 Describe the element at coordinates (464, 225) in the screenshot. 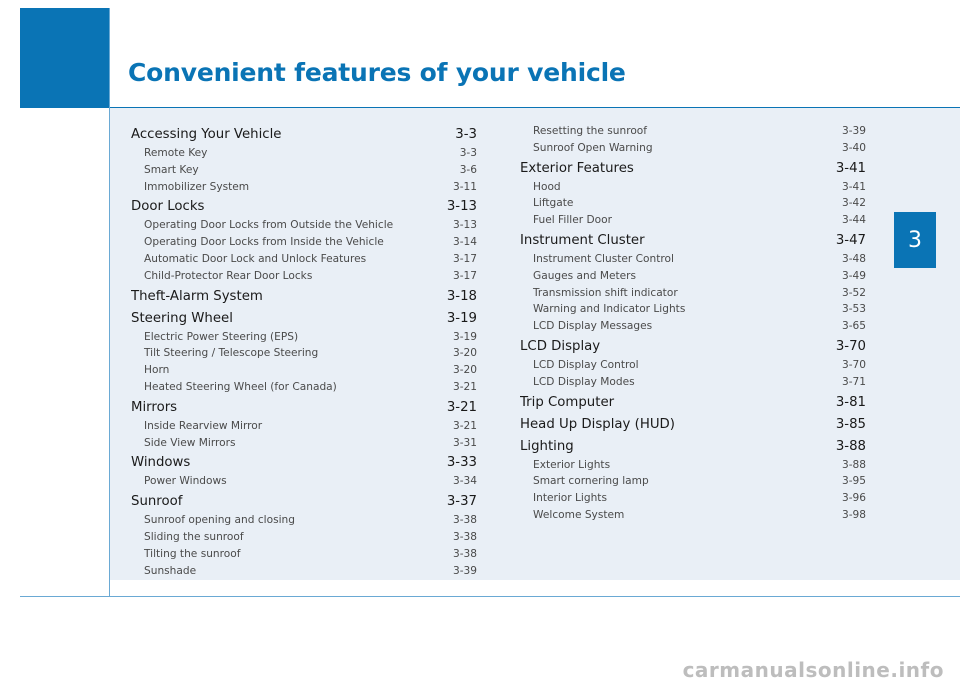

I see `toc-entry-page: 3-13` at that location.